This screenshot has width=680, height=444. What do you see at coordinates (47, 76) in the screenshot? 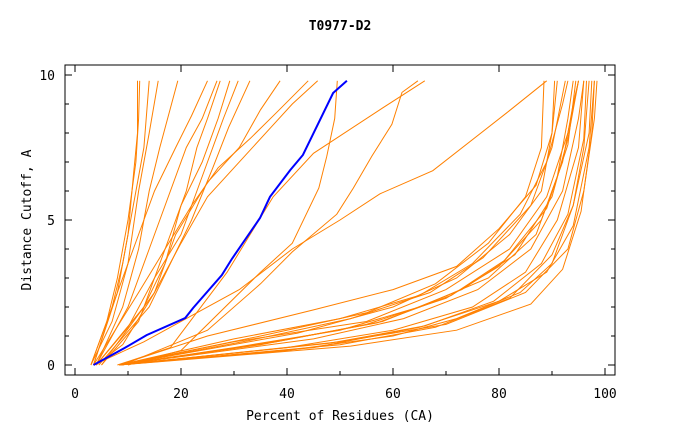
I see `y-tick-label: 10` at bounding box center [47, 76].